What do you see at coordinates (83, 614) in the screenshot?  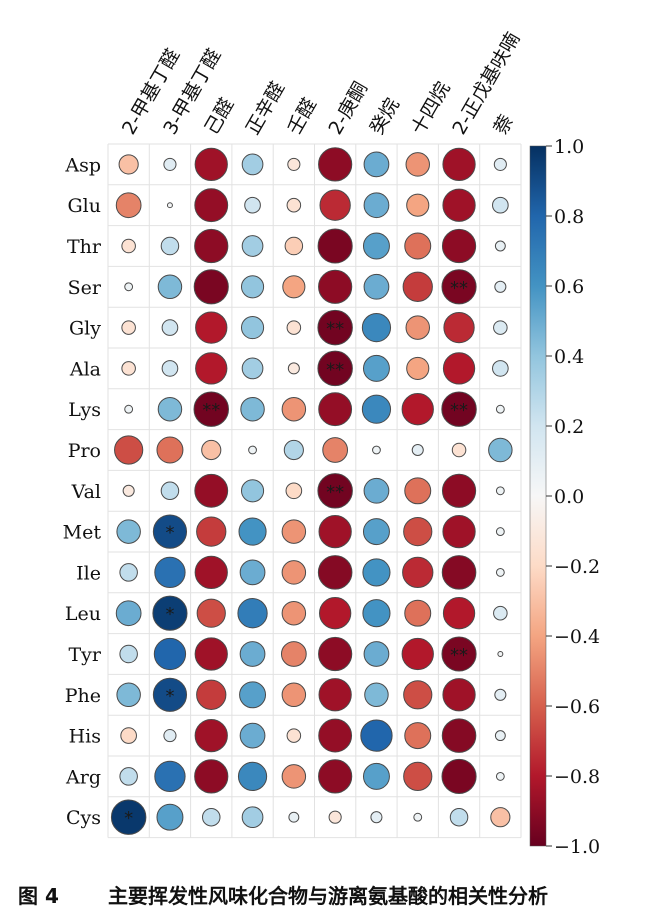 I see `row-label: Leu` at bounding box center [83, 614].